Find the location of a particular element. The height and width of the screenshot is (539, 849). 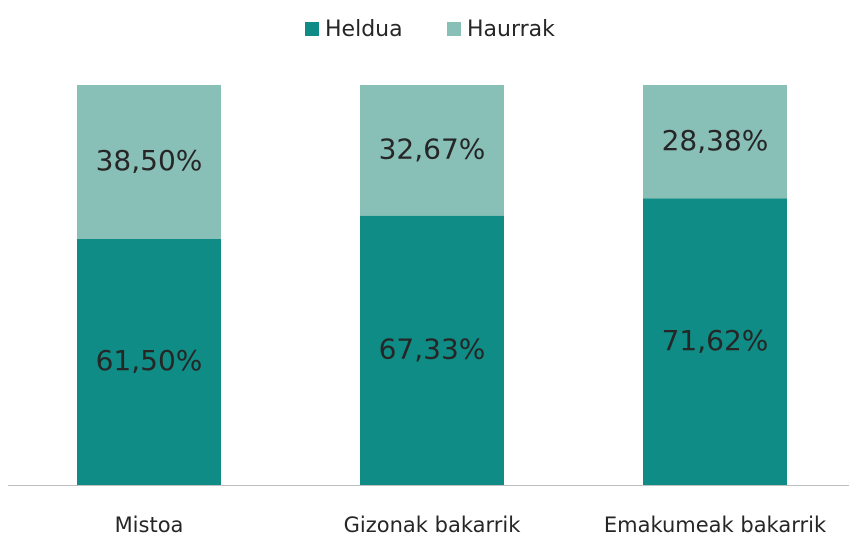

data-label: 38,50% is located at coordinates (149, 160).